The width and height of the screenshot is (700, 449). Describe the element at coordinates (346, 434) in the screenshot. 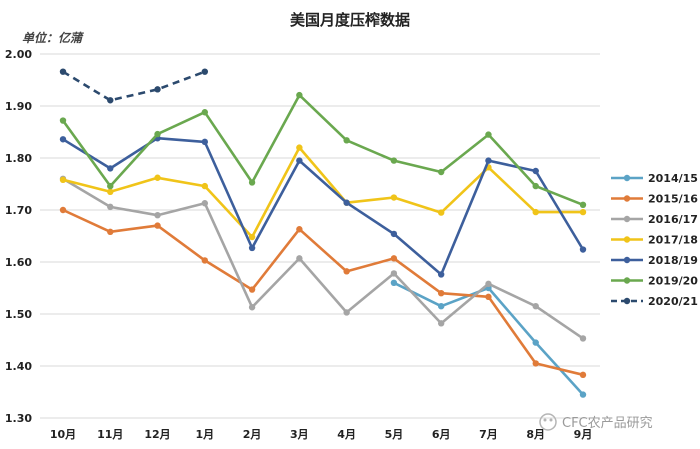

I see `x-tick-label: 4月` at that location.